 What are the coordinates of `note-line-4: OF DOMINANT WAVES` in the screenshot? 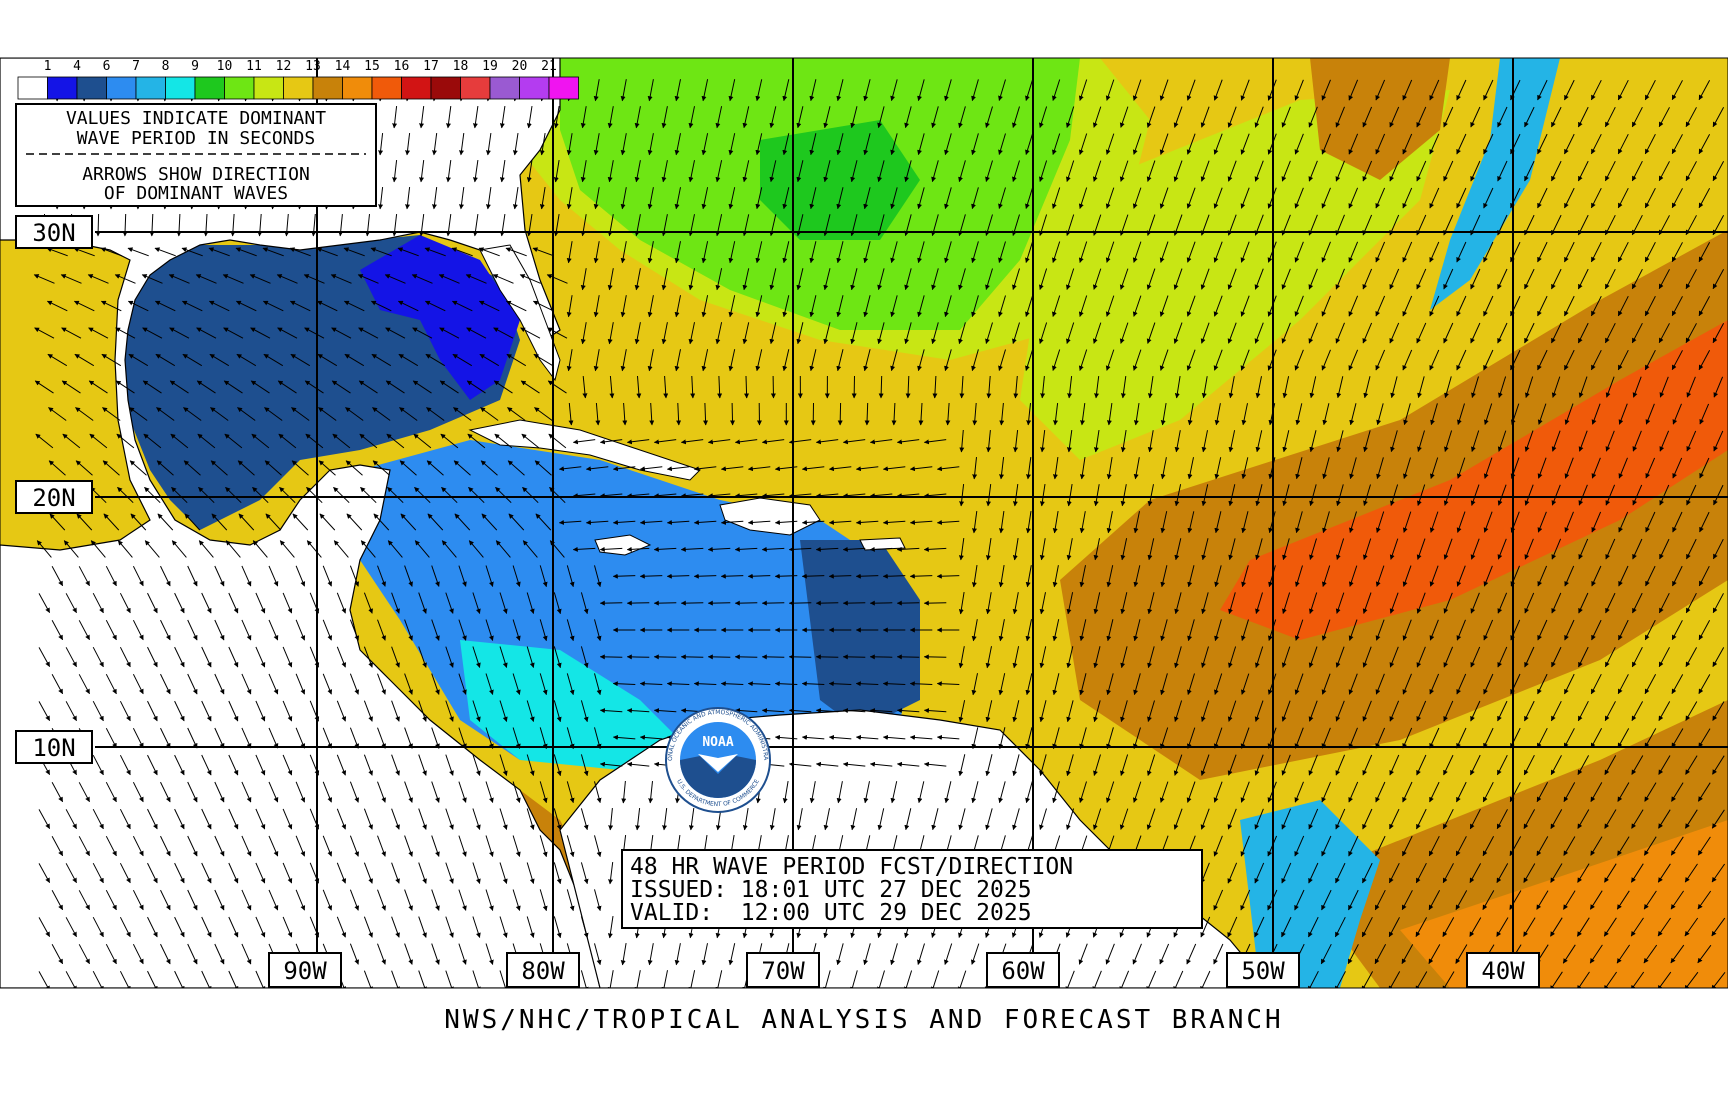 It's located at (196, 193).